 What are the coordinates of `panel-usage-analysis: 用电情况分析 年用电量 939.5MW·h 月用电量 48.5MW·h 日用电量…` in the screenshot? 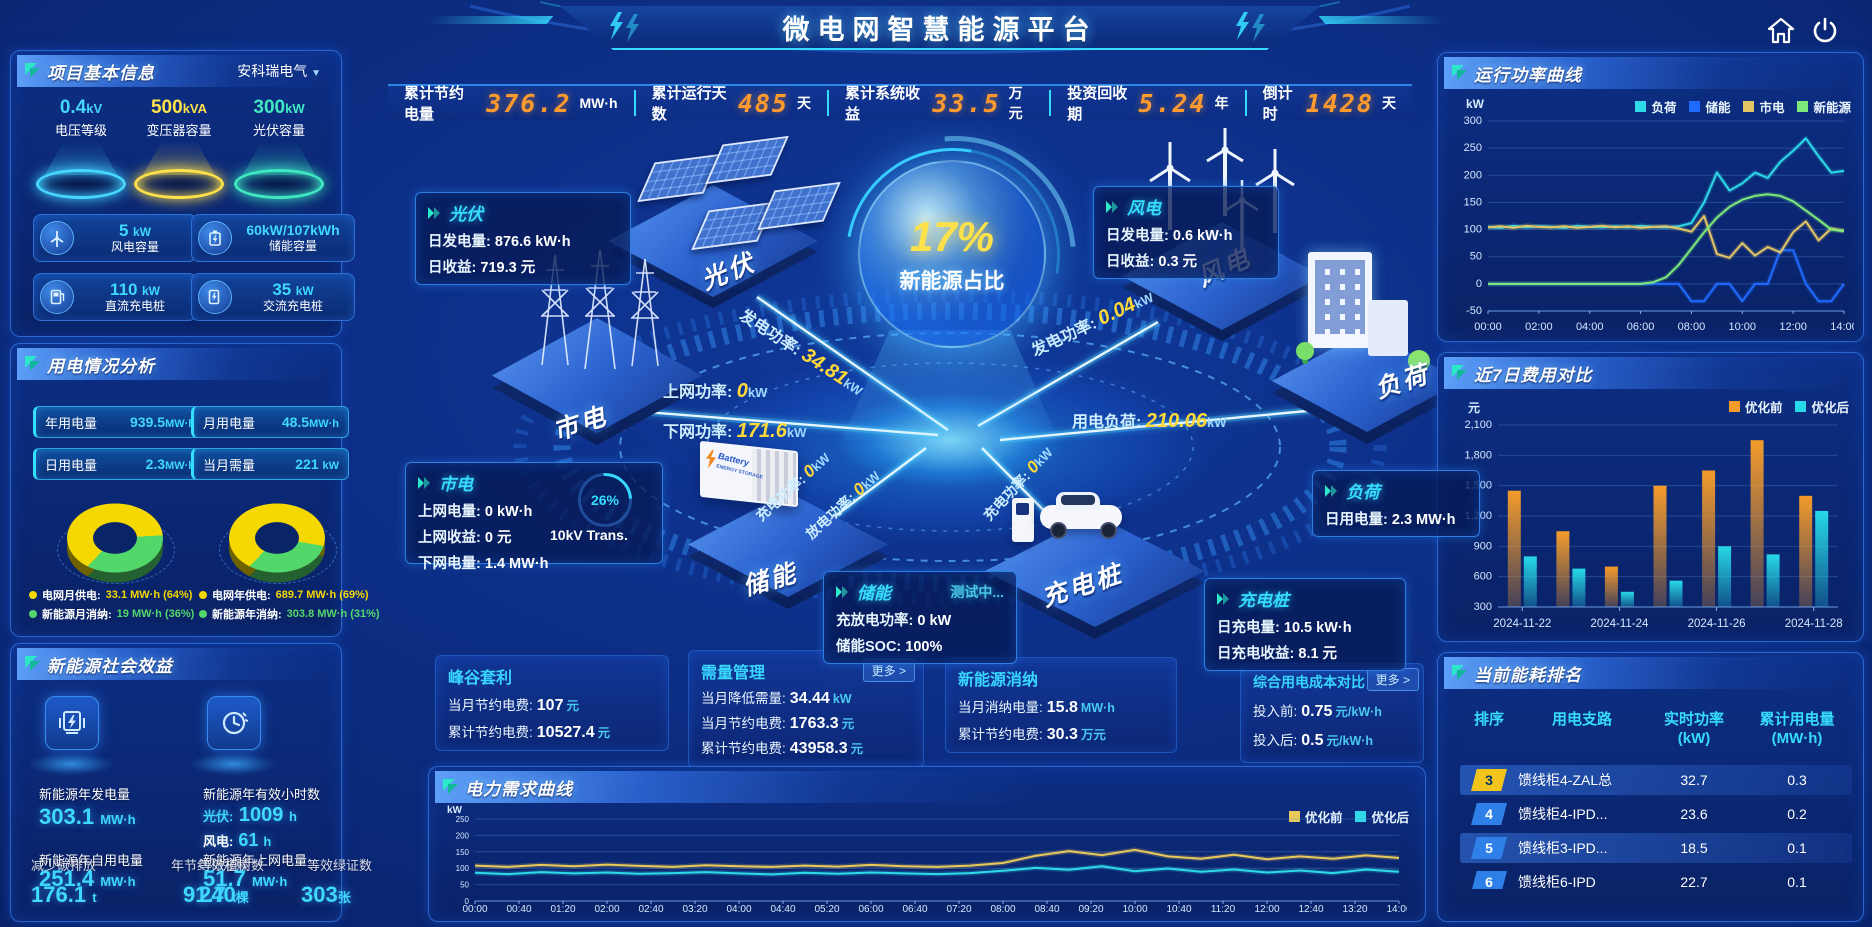 It's located at (195, 490).